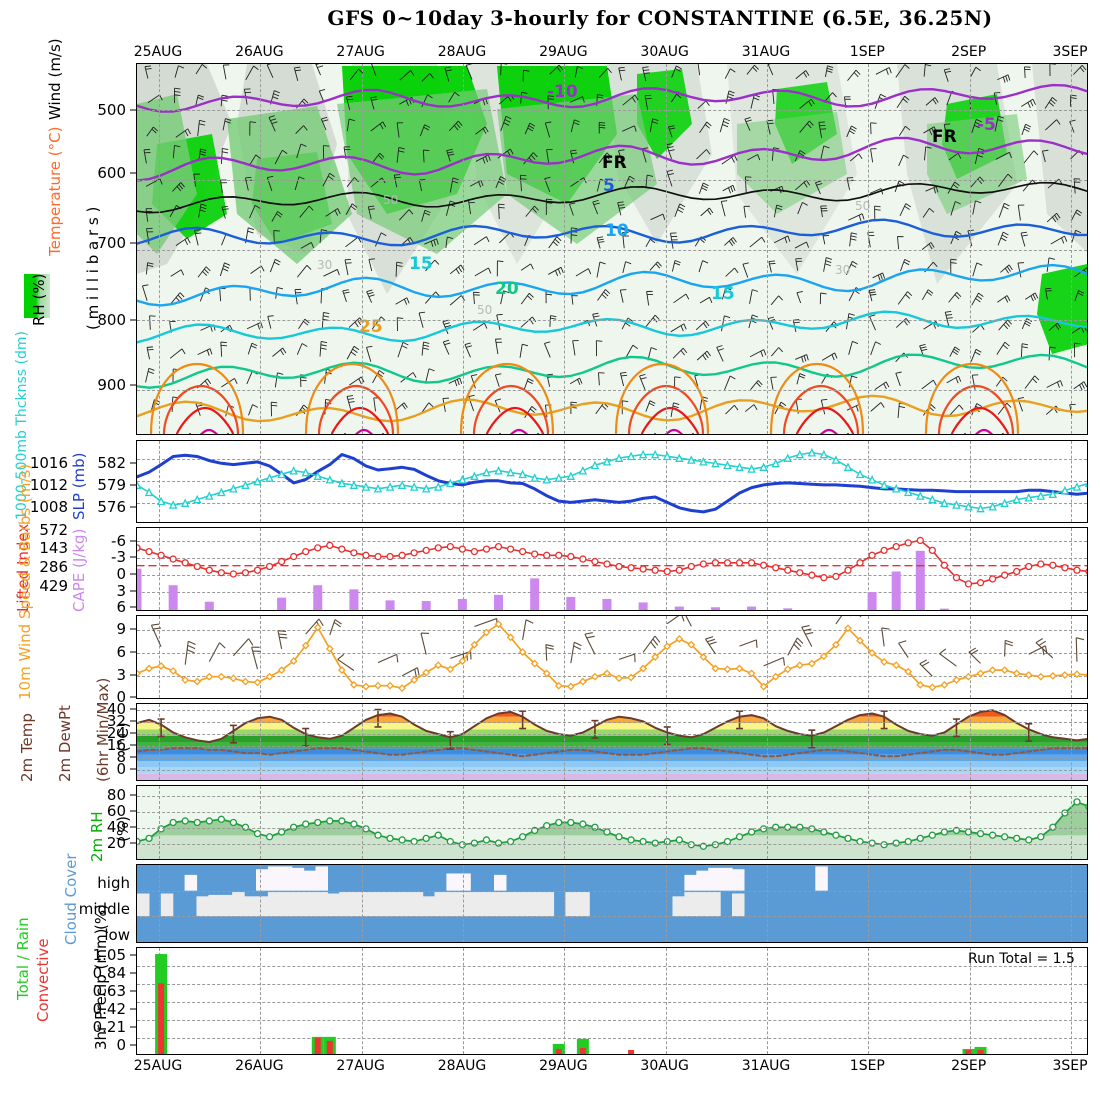  What do you see at coordinates (116, 795) in the screenshot?
I see `axis-tick-label: 80` at bounding box center [116, 795].